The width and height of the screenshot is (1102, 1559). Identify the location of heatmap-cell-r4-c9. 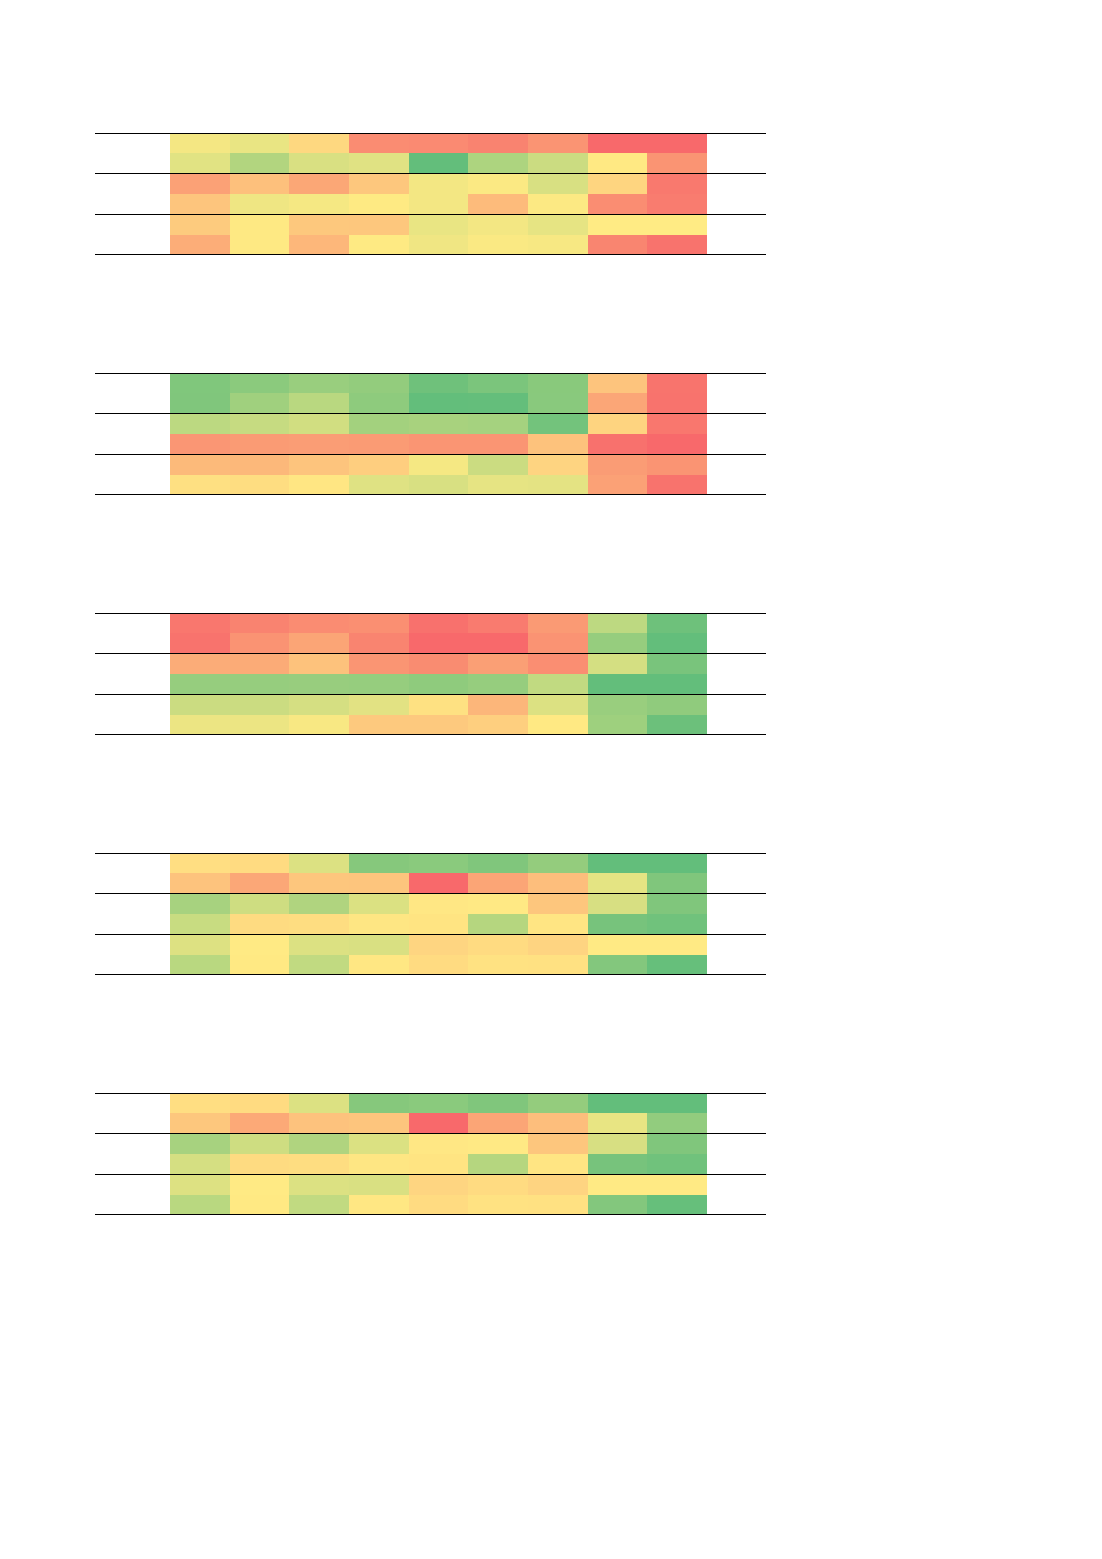
(677, 1164).